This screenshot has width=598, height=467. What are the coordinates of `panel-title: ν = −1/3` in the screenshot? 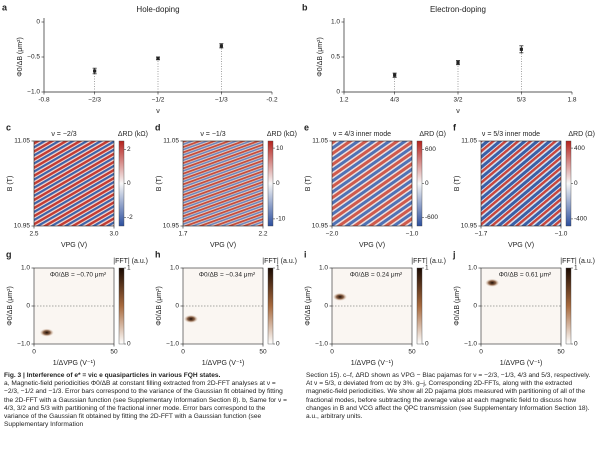 It's located at (212, 134).